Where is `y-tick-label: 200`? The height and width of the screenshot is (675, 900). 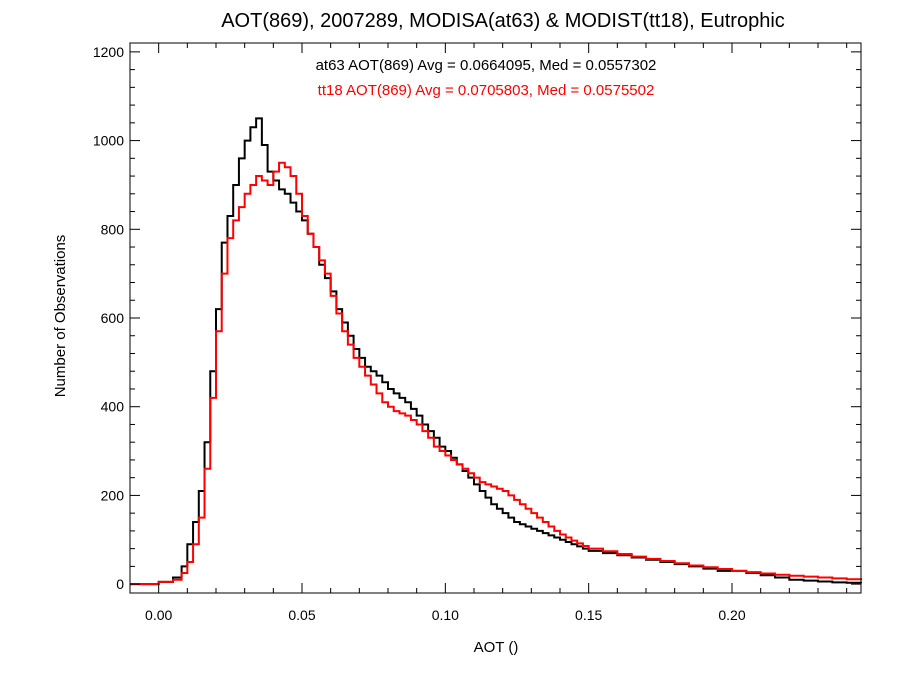
y-tick-label: 200 is located at coordinates (113, 495).